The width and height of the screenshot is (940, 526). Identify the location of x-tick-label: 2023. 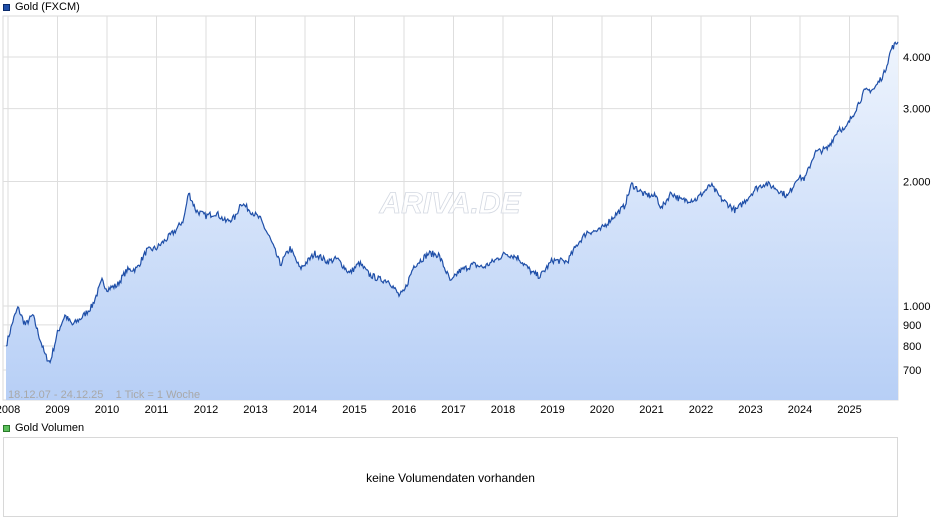
(750, 410).